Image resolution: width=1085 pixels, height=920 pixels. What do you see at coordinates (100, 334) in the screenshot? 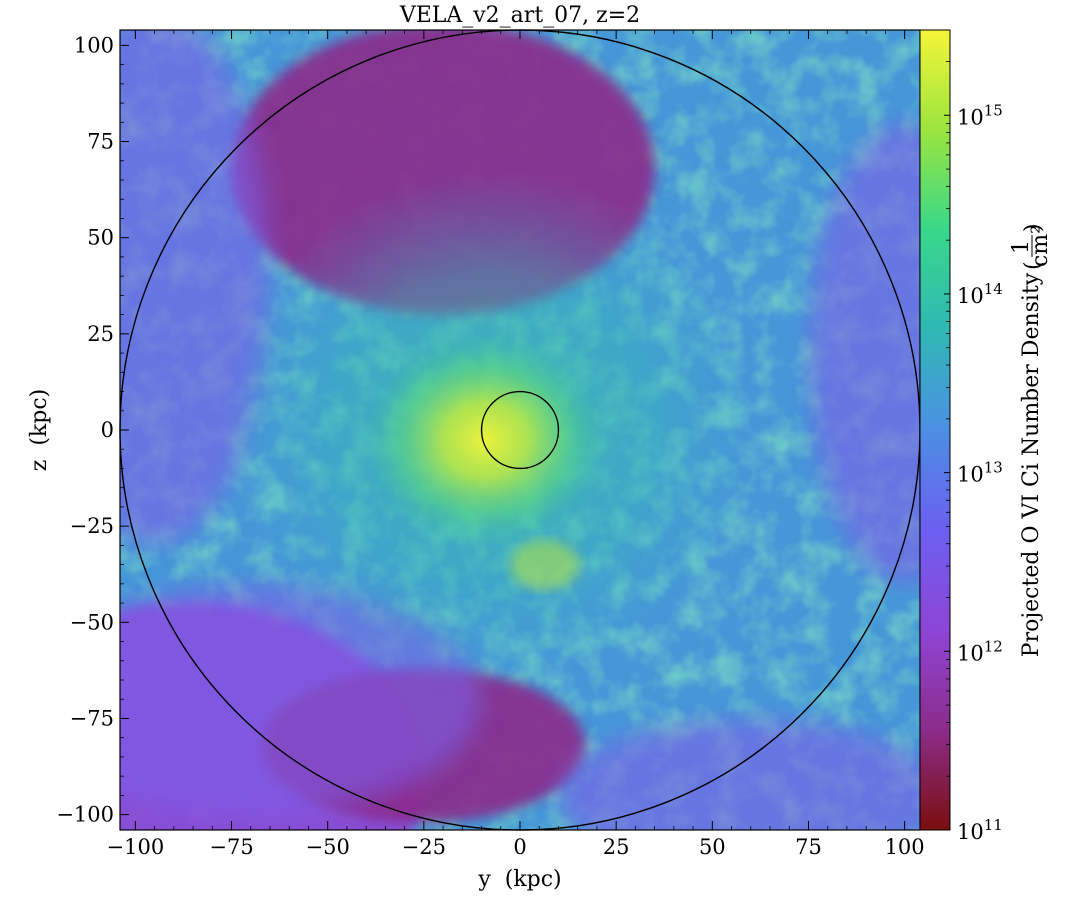
I see `y-tick-label: 25` at bounding box center [100, 334].